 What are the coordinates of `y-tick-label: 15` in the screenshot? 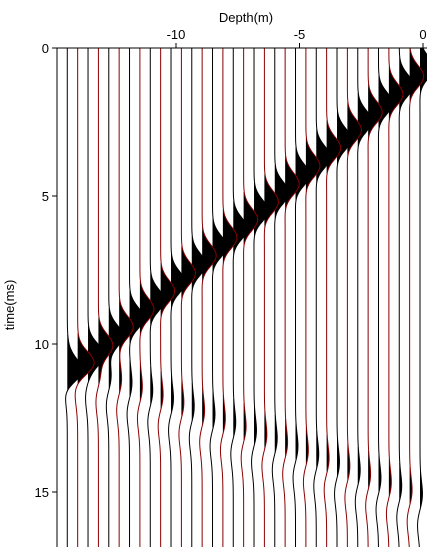 It's located at (42, 492).